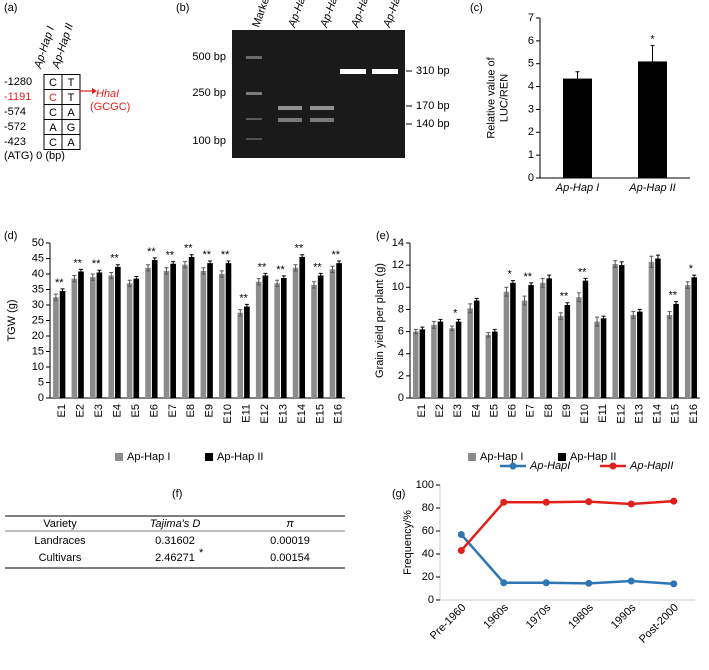 The image size is (709, 670). I want to click on y-tick-label: 0, so click(531, 178).